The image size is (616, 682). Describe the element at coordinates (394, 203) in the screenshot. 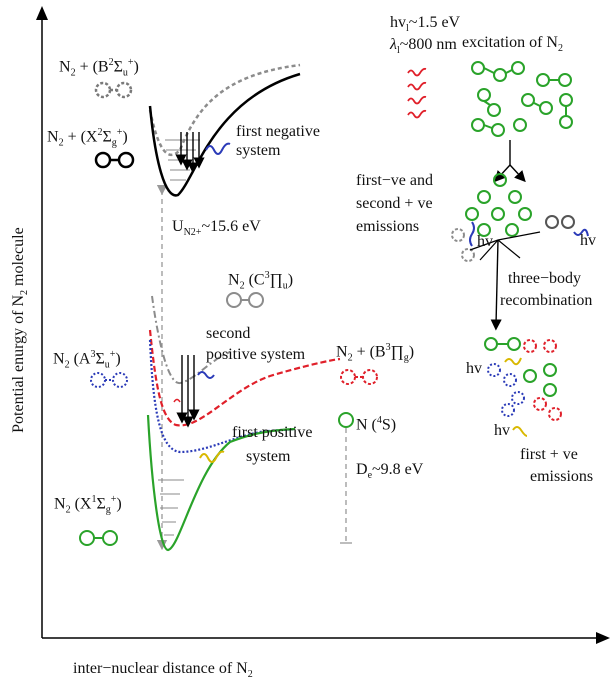

I see `emissions-label-2: second + ve` at that location.